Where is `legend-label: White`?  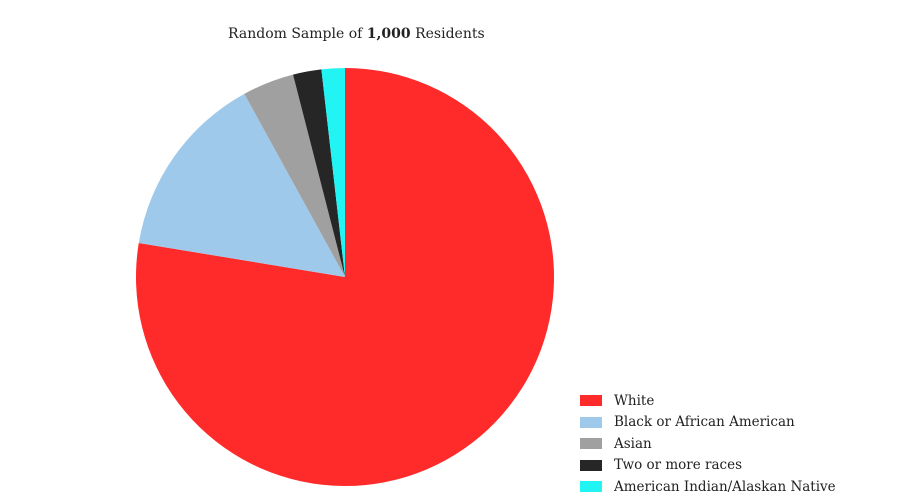 legend-label: White is located at coordinates (634, 400).